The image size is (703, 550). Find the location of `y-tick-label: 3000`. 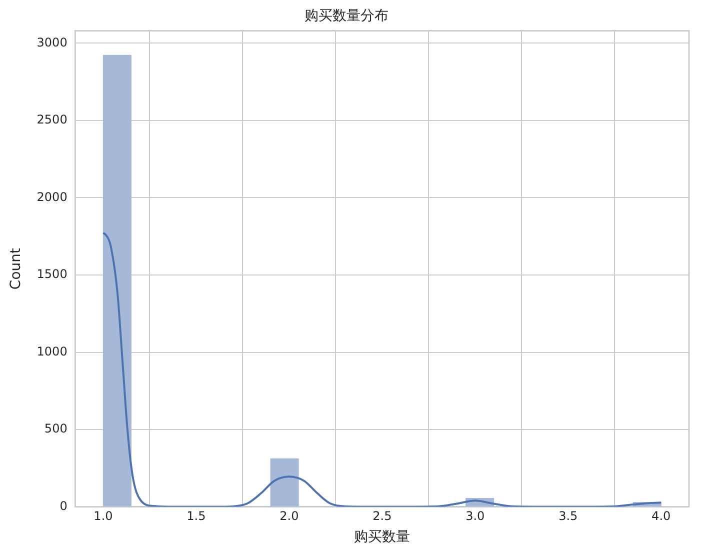

y-tick-label: 3000 is located at coordinates (52, 42).